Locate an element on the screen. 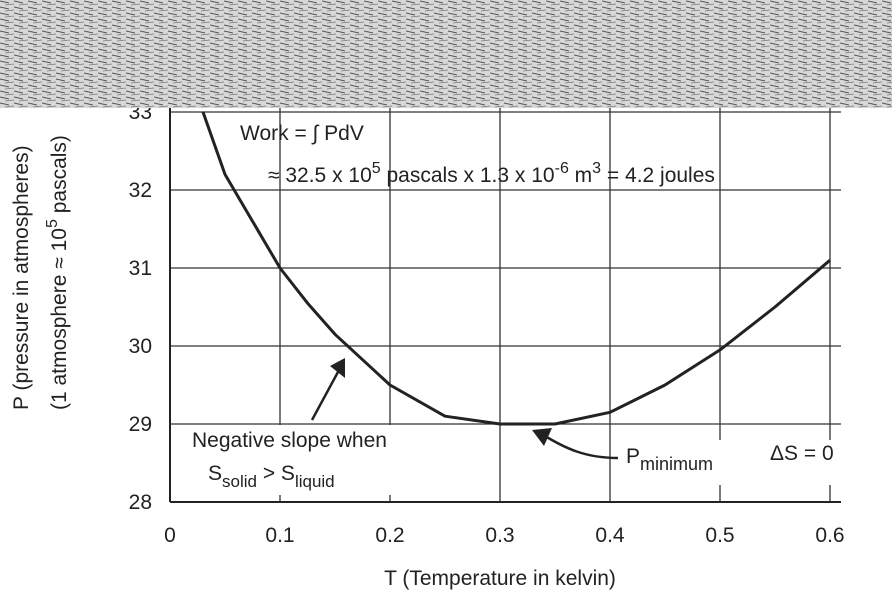 This screenshot has width=892, height=602. y-tick-label: 29 is located at coordinates (140, 424).